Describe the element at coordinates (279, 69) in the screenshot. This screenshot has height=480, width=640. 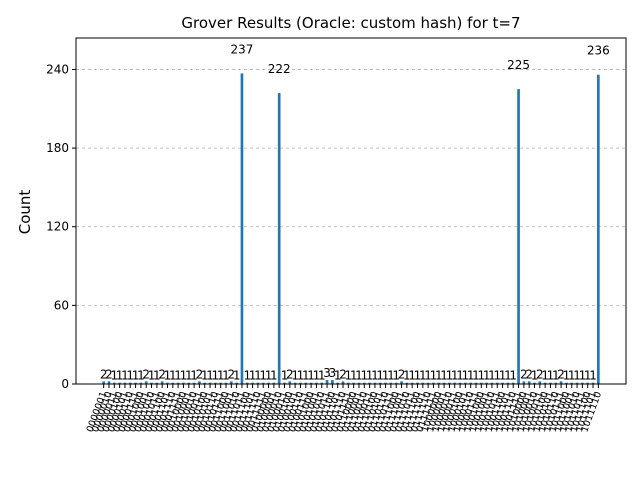
I see `data-label: 222` at that location.